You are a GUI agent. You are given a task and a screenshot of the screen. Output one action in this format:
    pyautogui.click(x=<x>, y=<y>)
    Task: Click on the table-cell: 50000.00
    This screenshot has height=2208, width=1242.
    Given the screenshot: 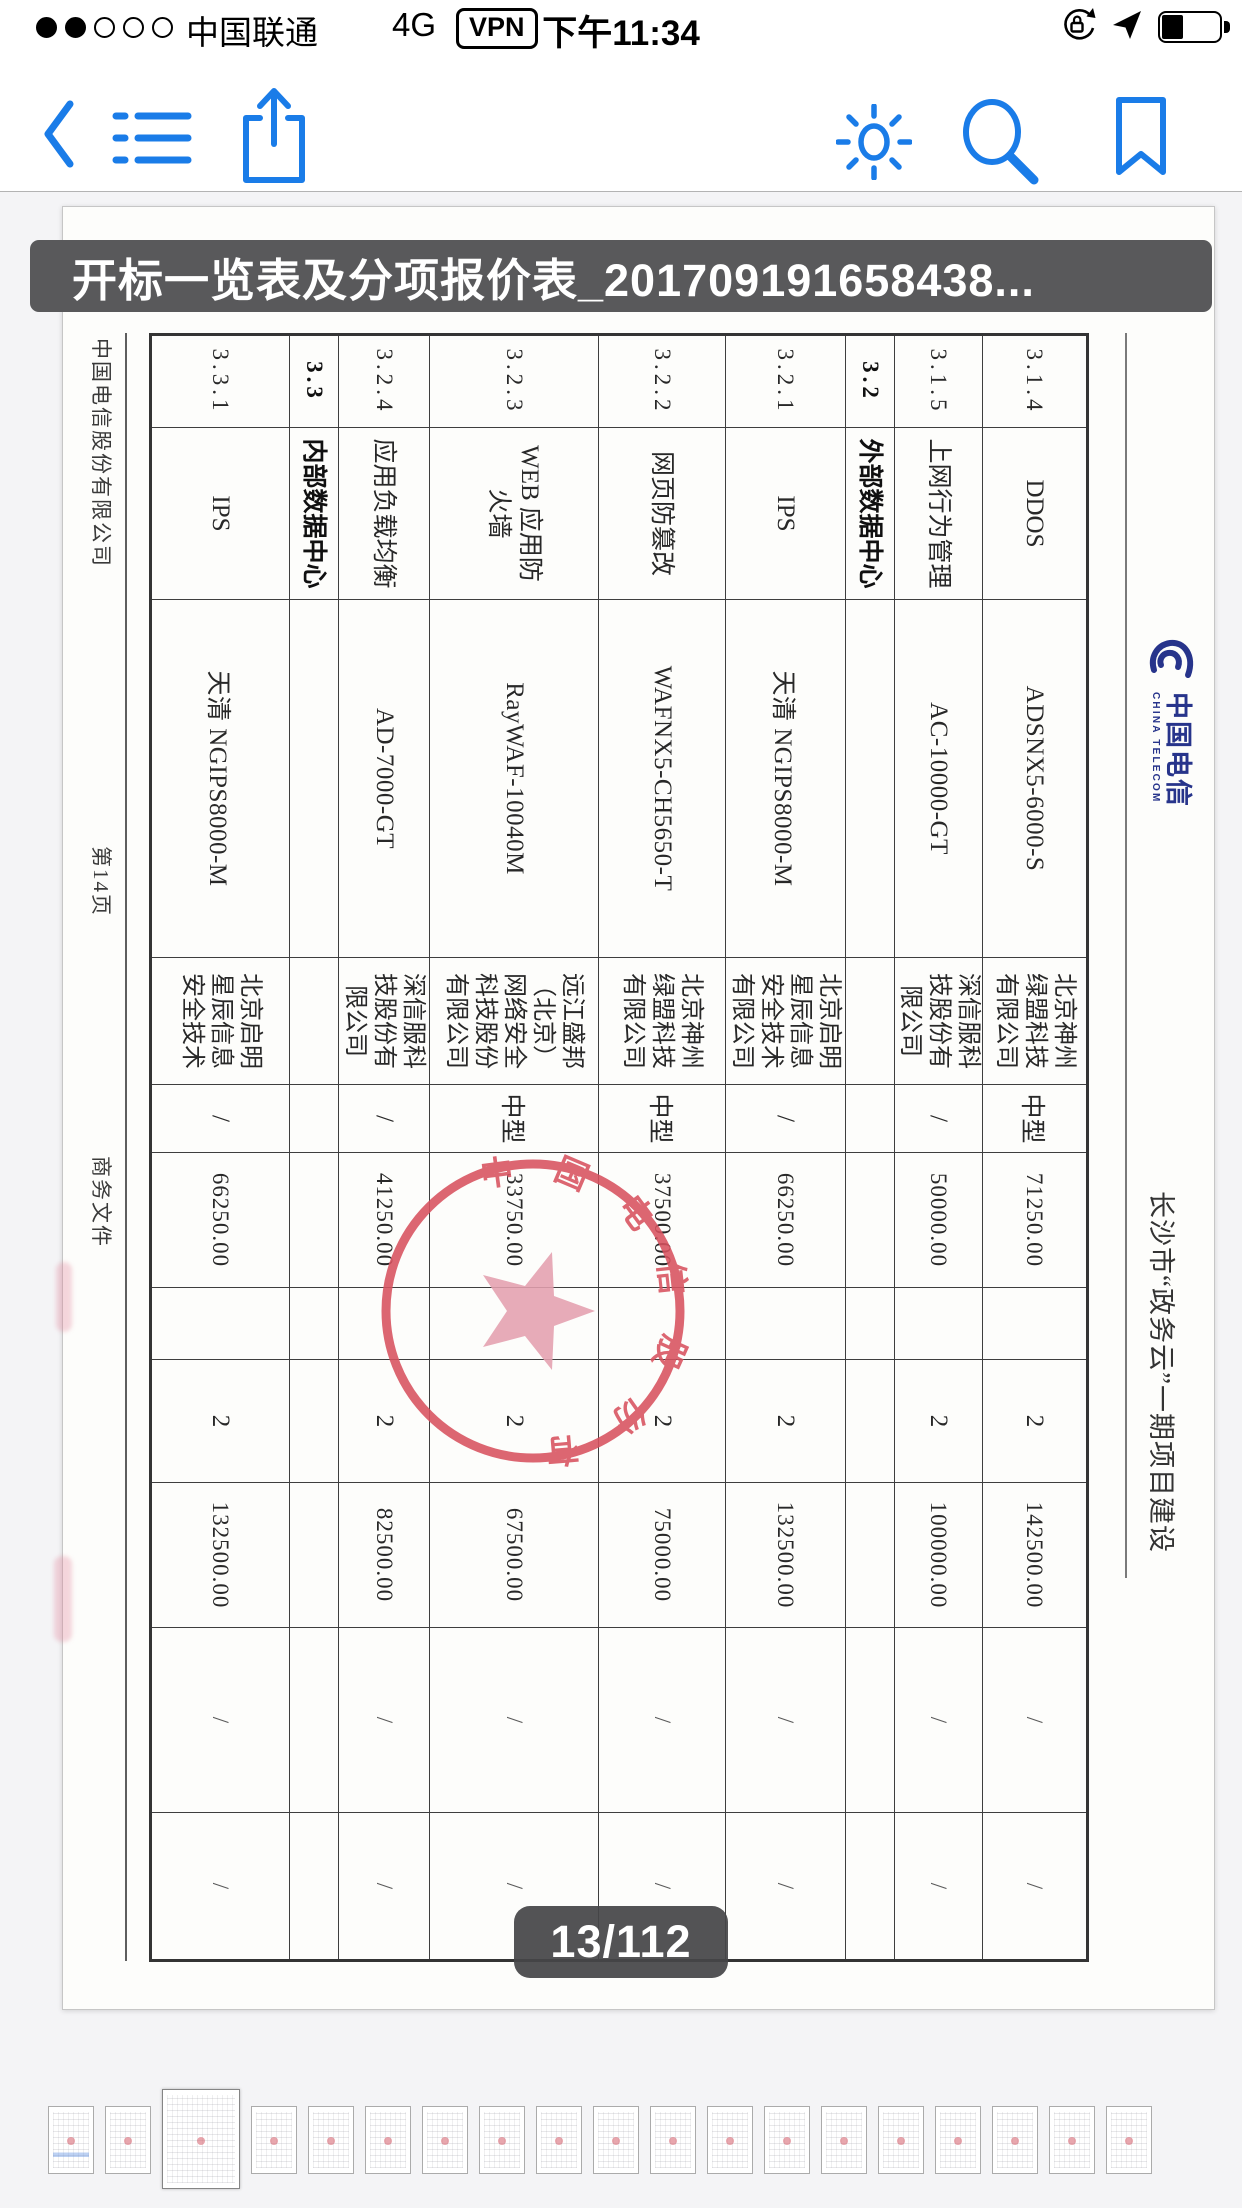 What is the action you would take?
    pyautogui.click(x=938, y=1220)
    